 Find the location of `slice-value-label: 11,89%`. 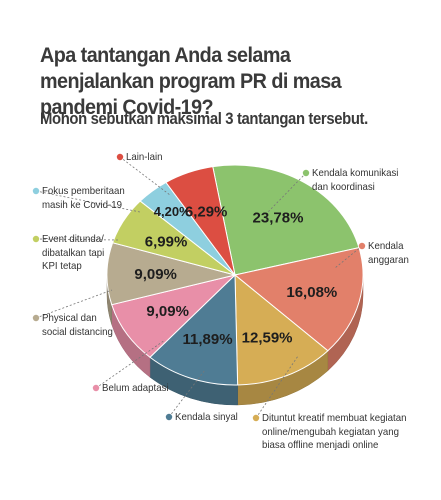

slice-value-label: 11,89% is located at coordinates (208, 339).